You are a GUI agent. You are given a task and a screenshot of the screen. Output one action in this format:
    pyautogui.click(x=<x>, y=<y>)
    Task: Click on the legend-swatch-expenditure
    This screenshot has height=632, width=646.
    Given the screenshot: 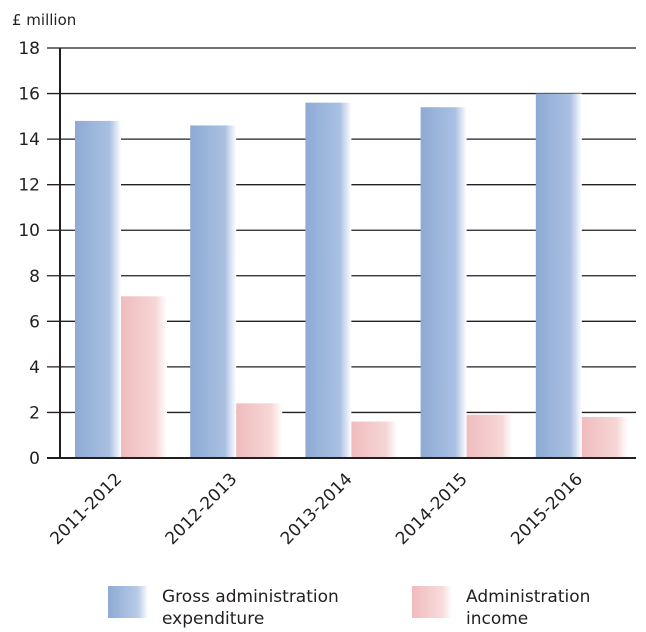 What is the action you would take?
    pyautogui.click(x=128, y=602)
    